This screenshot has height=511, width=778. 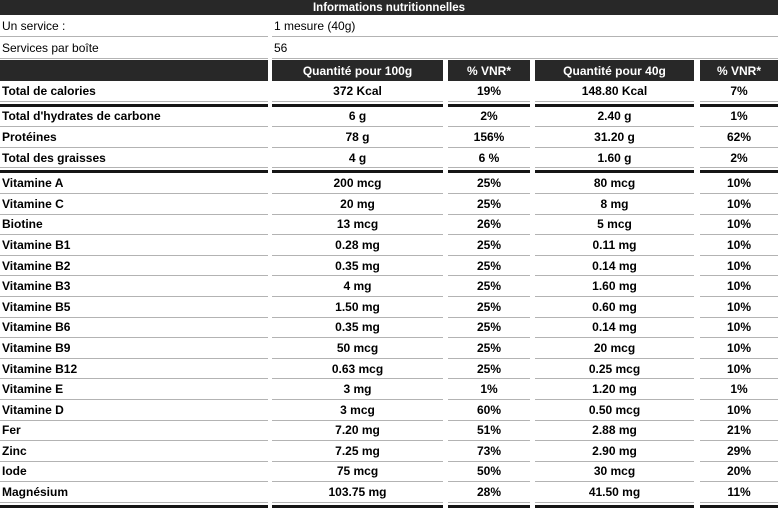 I want to click on table-row: Vitamine B1 0.28 mg 25% 0.11 mg 10%, so click(x=389, y=245).